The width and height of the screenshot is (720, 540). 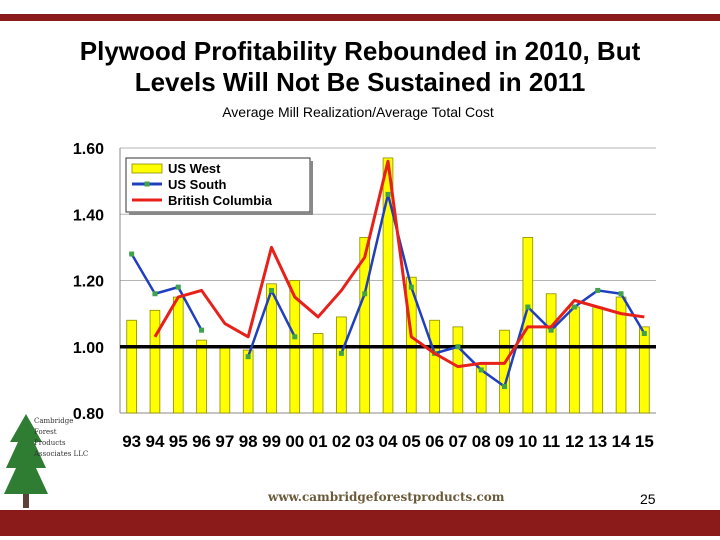 I want to click on y-tick-label: 1.00, so click(x=88, y=348).